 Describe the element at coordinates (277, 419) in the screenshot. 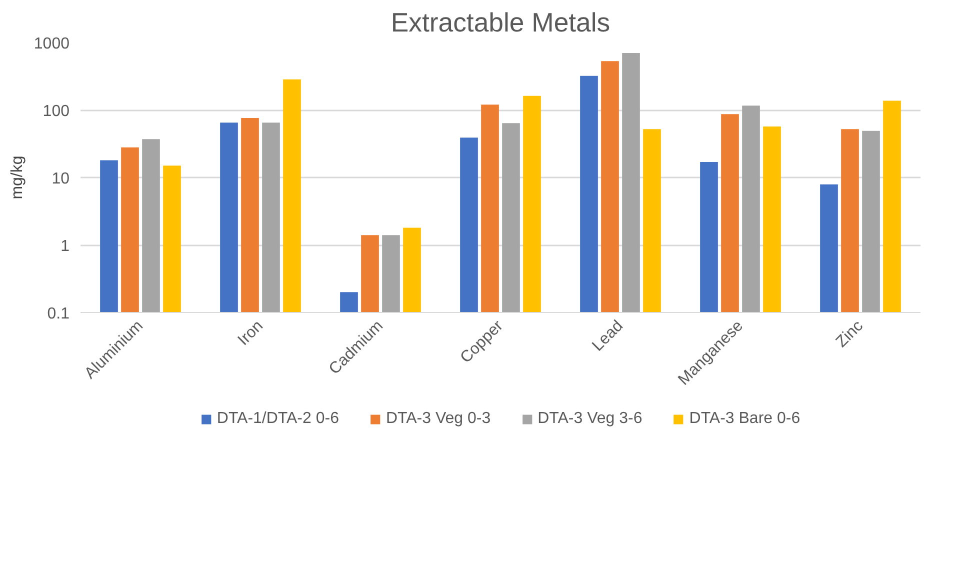

I see `legend-label: DTA-1/DTA-2 0-6` at that location.